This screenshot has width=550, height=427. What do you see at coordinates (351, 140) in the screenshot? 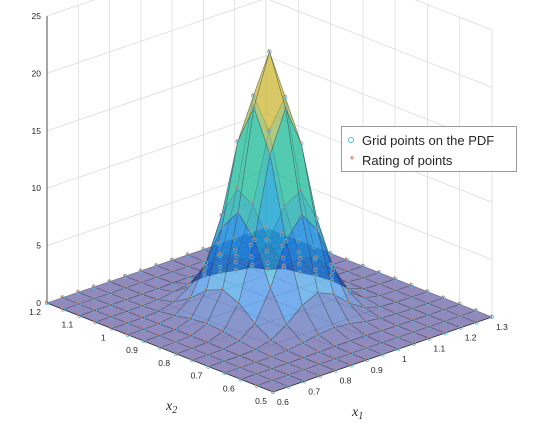
I see `circle-marker-icon` at bounding box center [351, 140].